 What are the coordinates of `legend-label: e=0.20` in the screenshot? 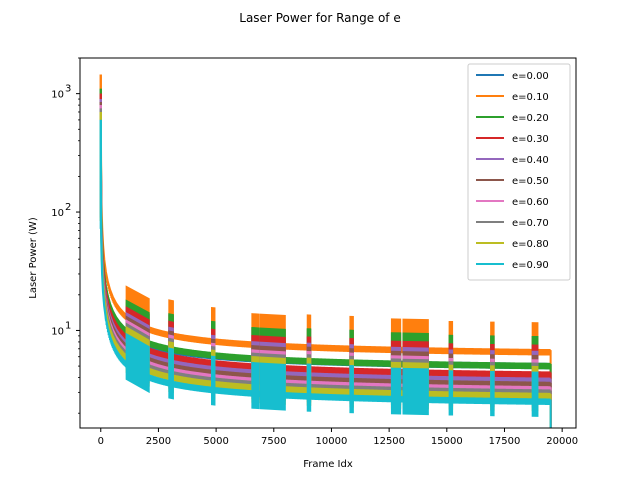 It's located at (530, 118).